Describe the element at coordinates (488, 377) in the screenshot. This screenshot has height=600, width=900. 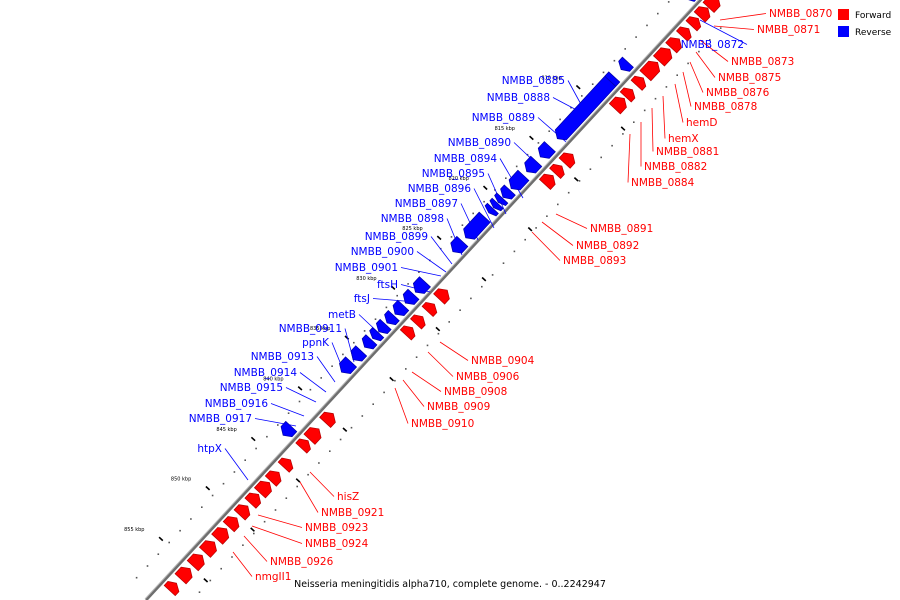
I see `gene-label-nmbb-0906: NMBB_0906` at that location.